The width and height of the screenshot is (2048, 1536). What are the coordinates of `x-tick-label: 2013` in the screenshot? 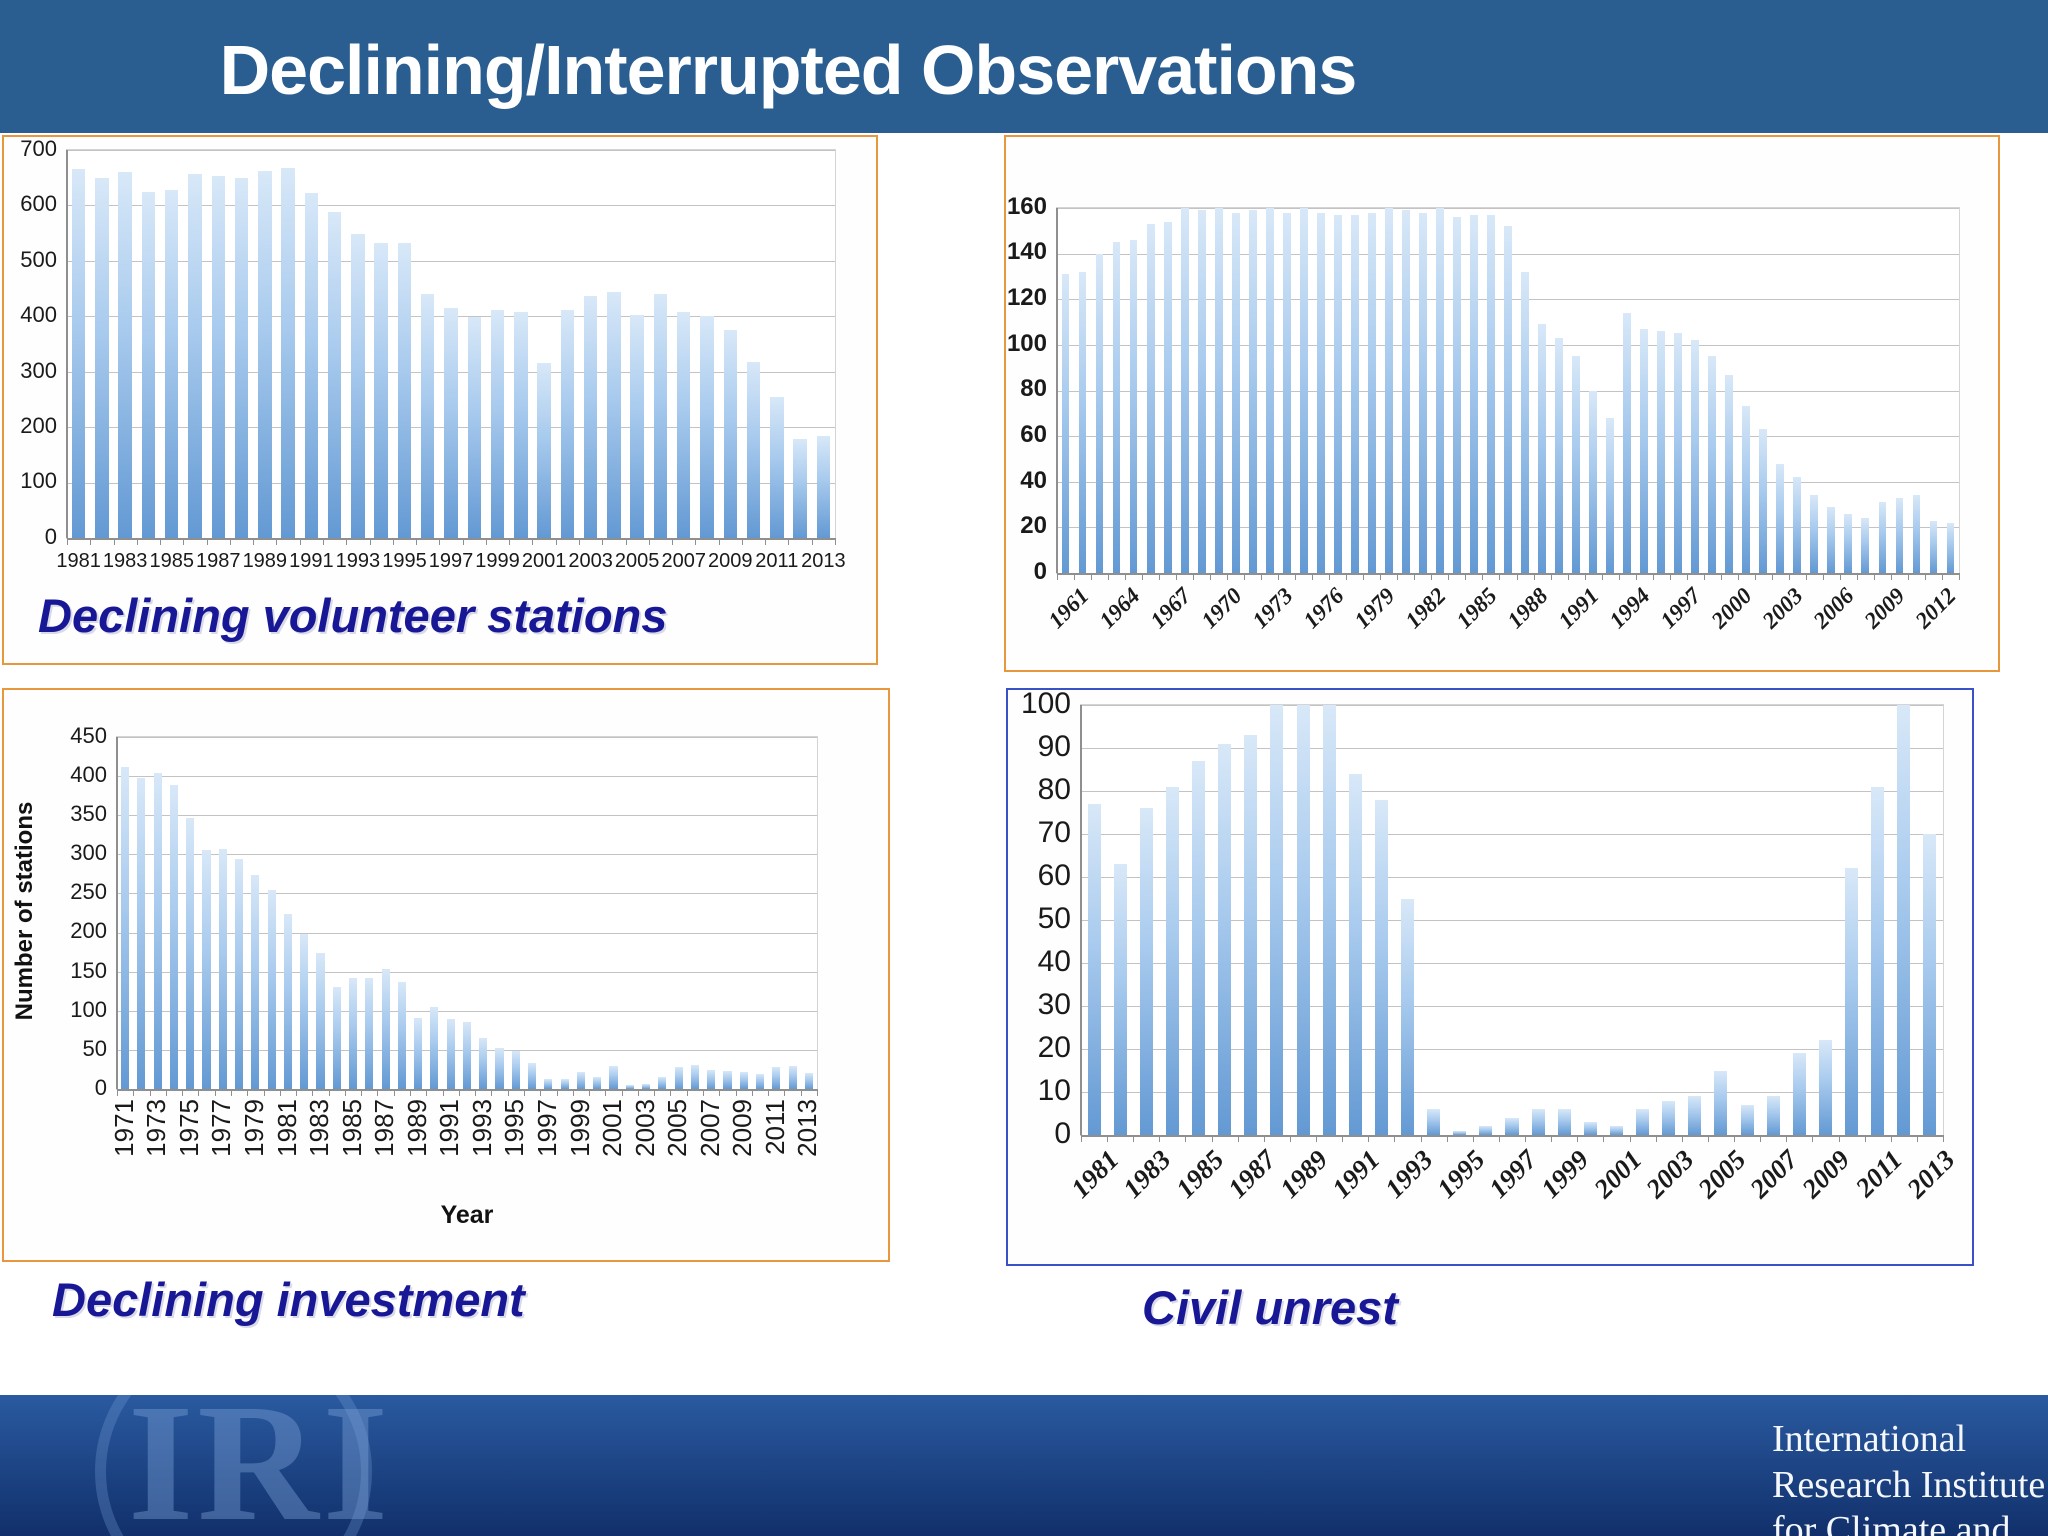 It's located at (823, 561).